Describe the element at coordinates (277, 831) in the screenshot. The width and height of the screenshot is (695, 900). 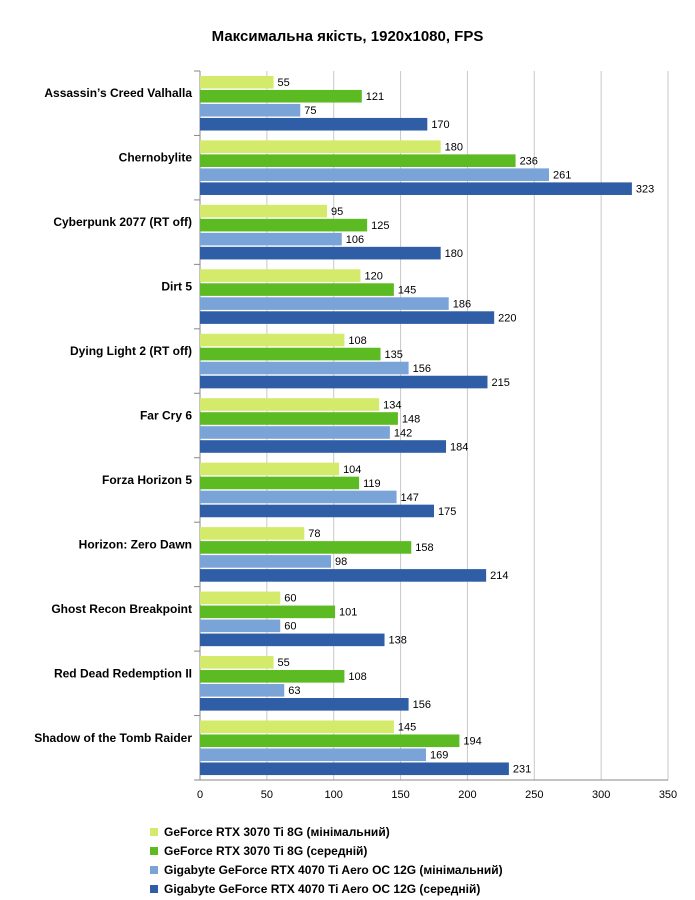
I see `legend-label: GeForce RTX 3070 Ti 8G (мінімальний)` at that location.